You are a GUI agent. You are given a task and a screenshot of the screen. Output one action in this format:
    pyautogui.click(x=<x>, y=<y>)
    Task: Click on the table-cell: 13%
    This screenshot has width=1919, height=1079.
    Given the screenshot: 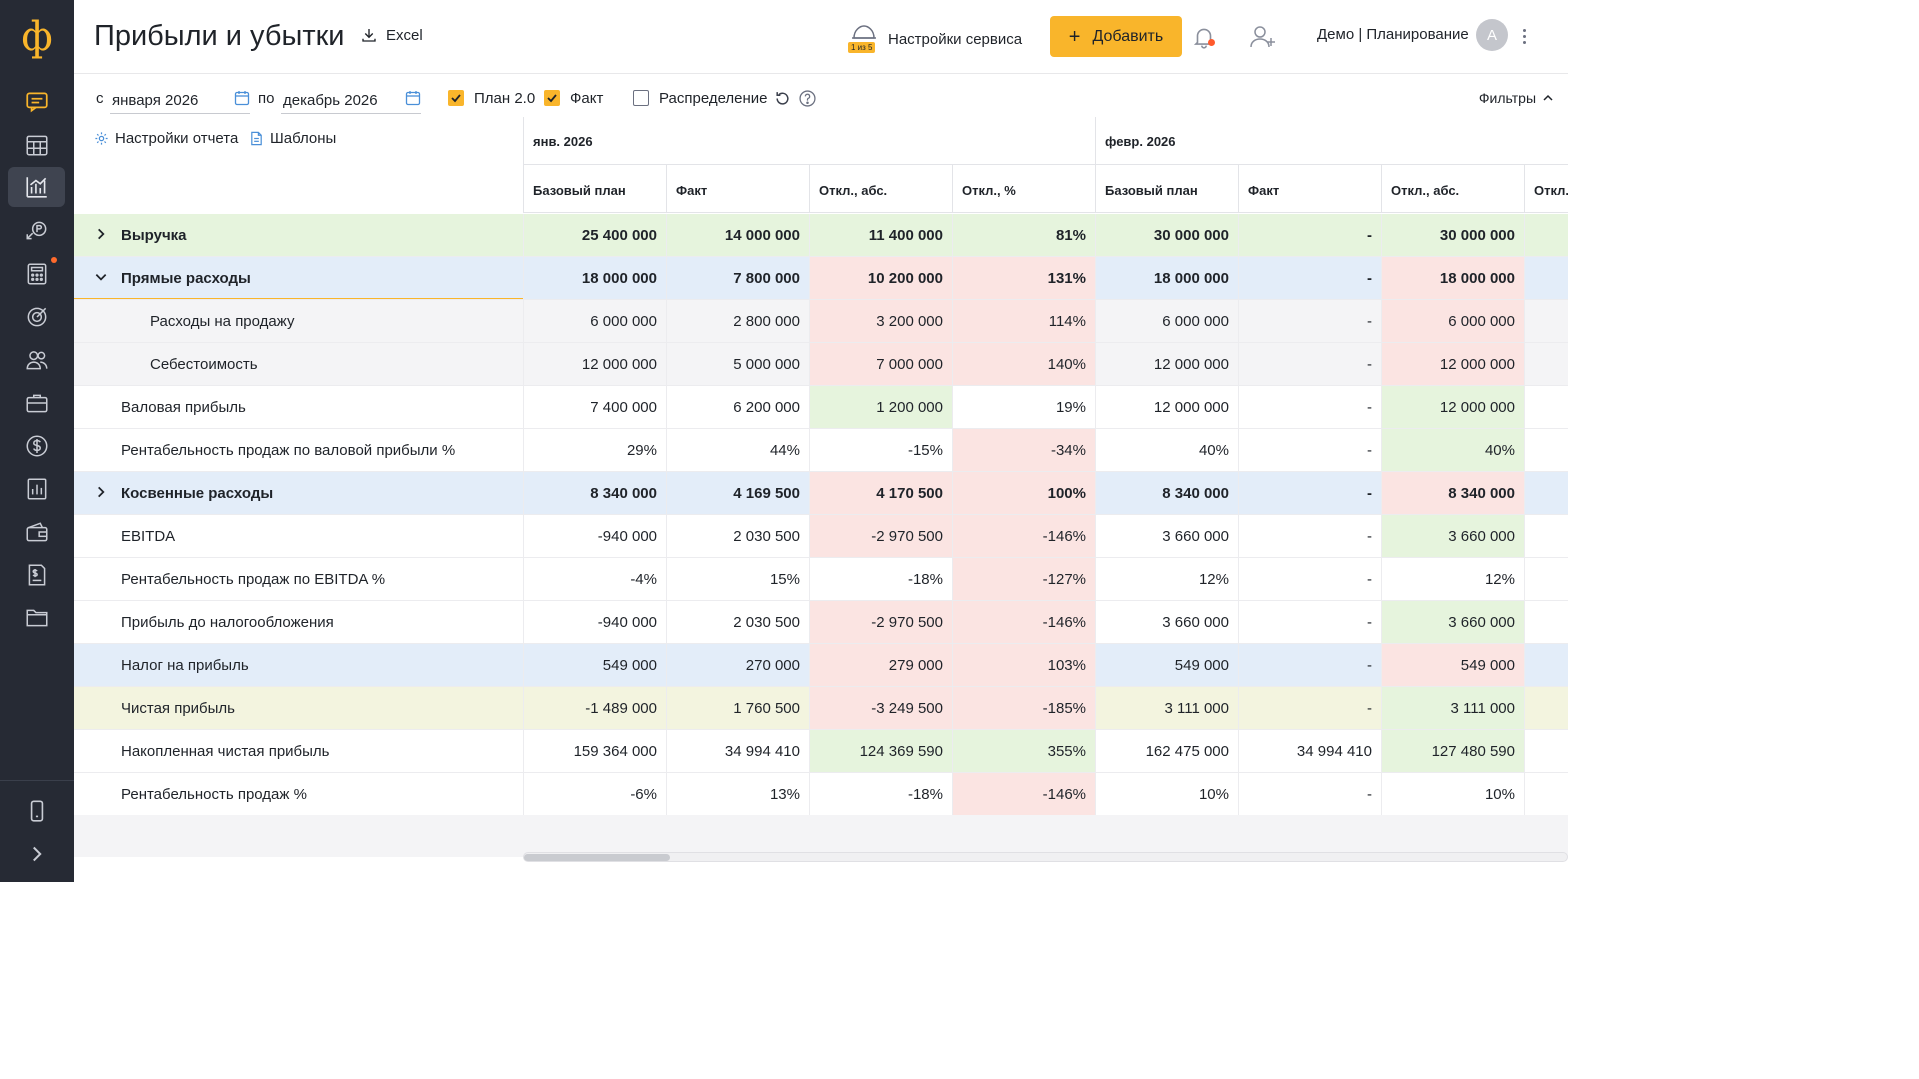 What is the action you would take?
    pyautogui.click(x=737, y=794)
    